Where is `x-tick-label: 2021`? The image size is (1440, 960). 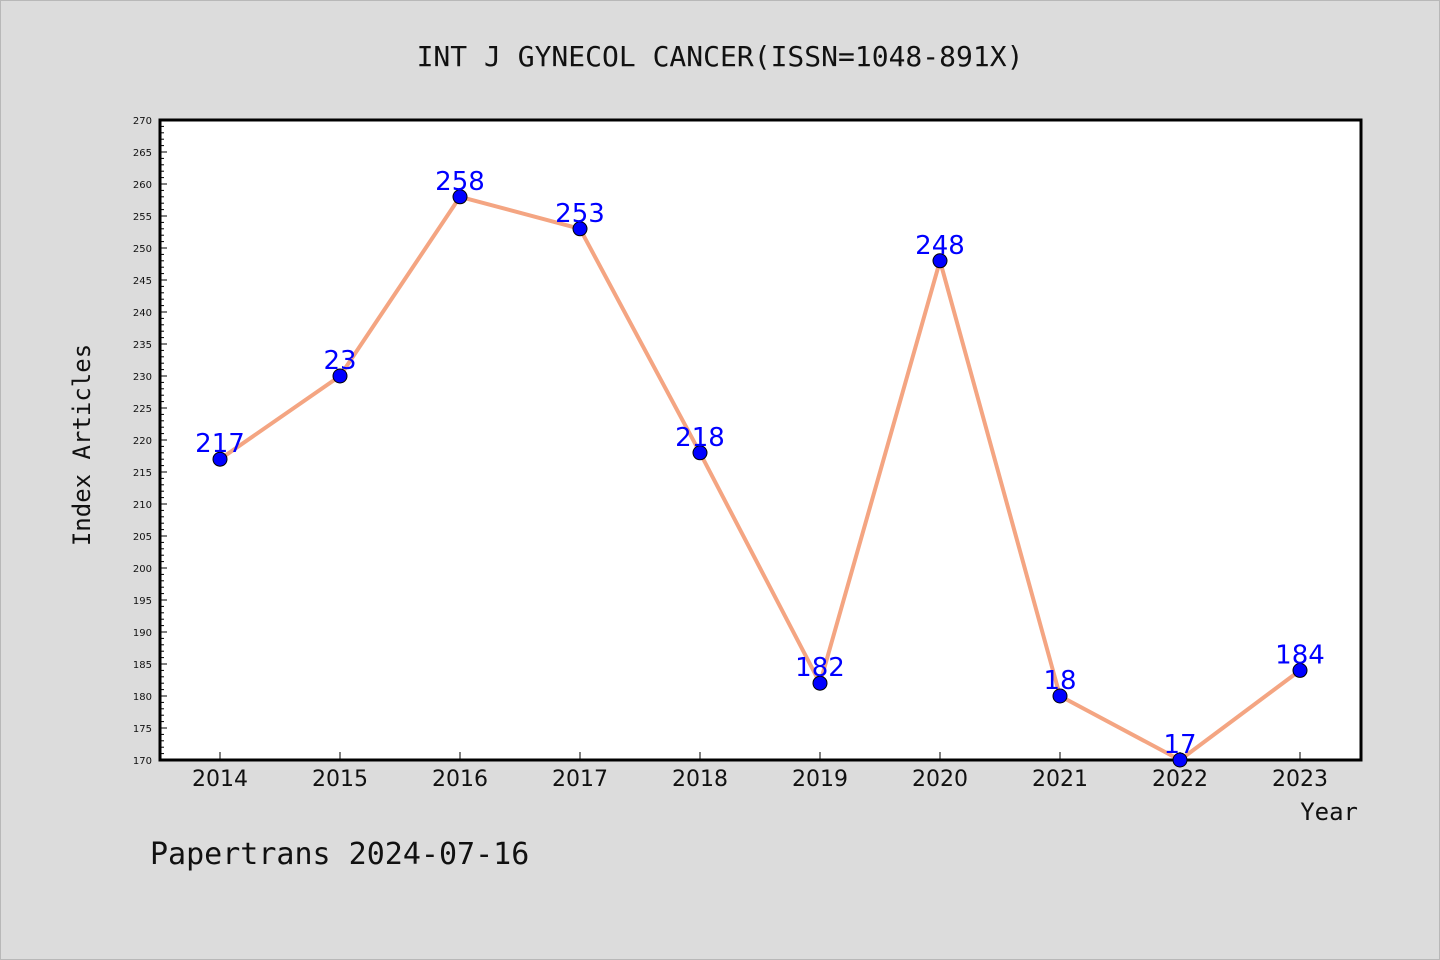 x-tick-label: 2021 is located at coordinates (1060, 779).